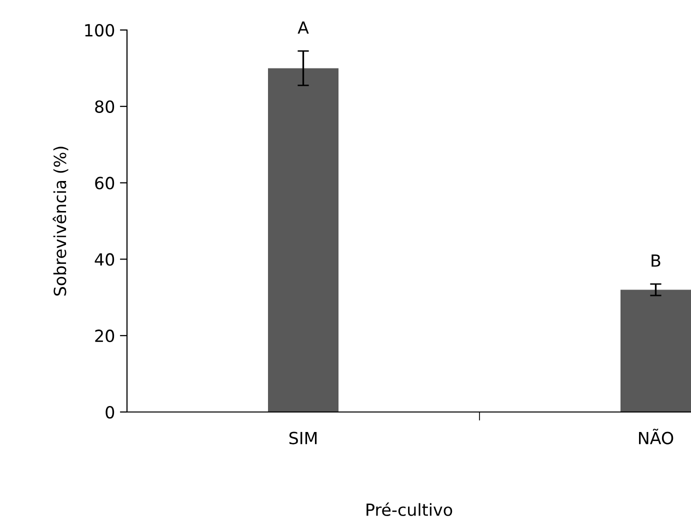 Image resolution: width=691 pixels, height=517 pixels. What do you see at coordinates (303, 28) in the screenshot?
I see `annotation: A` at bounding box center [303, 28].